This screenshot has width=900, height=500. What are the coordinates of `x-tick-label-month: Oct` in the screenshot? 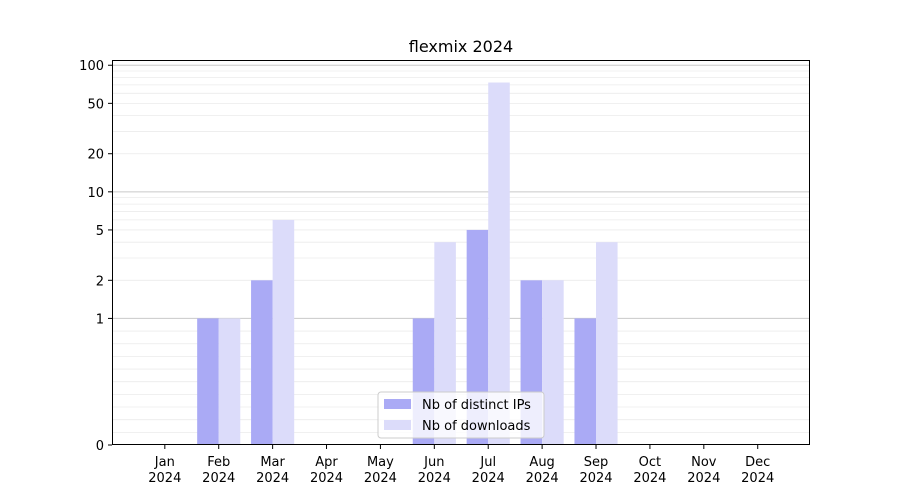 It's located at (650, 462).